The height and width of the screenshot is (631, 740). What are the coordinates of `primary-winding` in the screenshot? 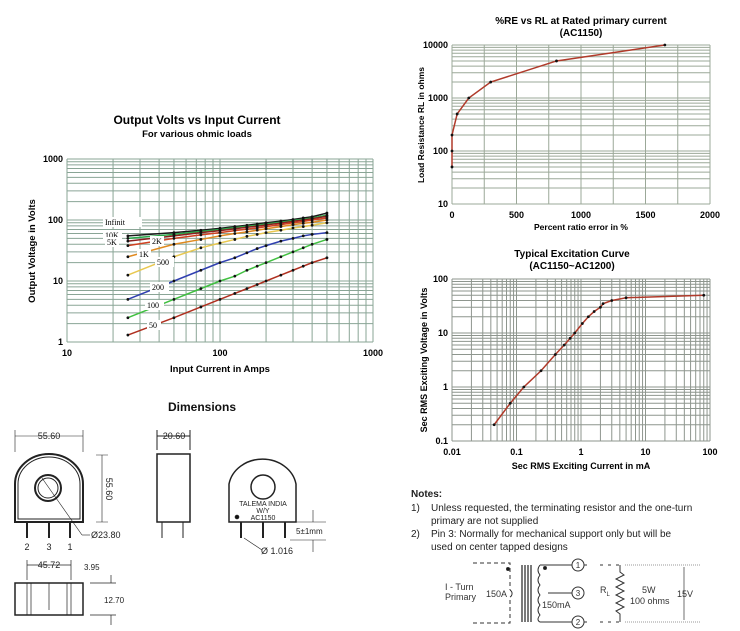 It's located at (511, 593).